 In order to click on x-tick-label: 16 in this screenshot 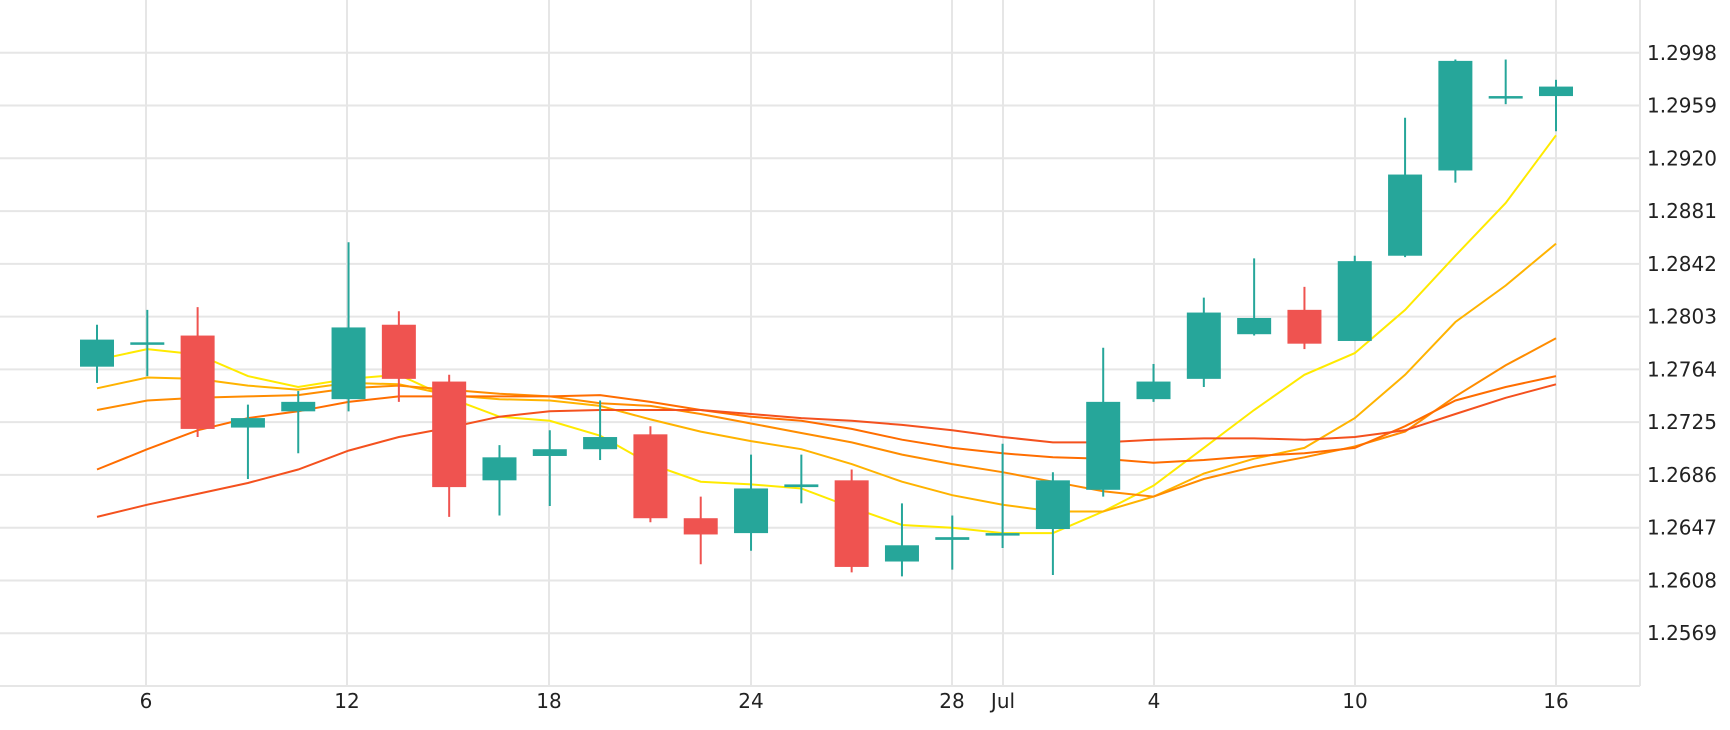, I will do `click(1555, 701)`.